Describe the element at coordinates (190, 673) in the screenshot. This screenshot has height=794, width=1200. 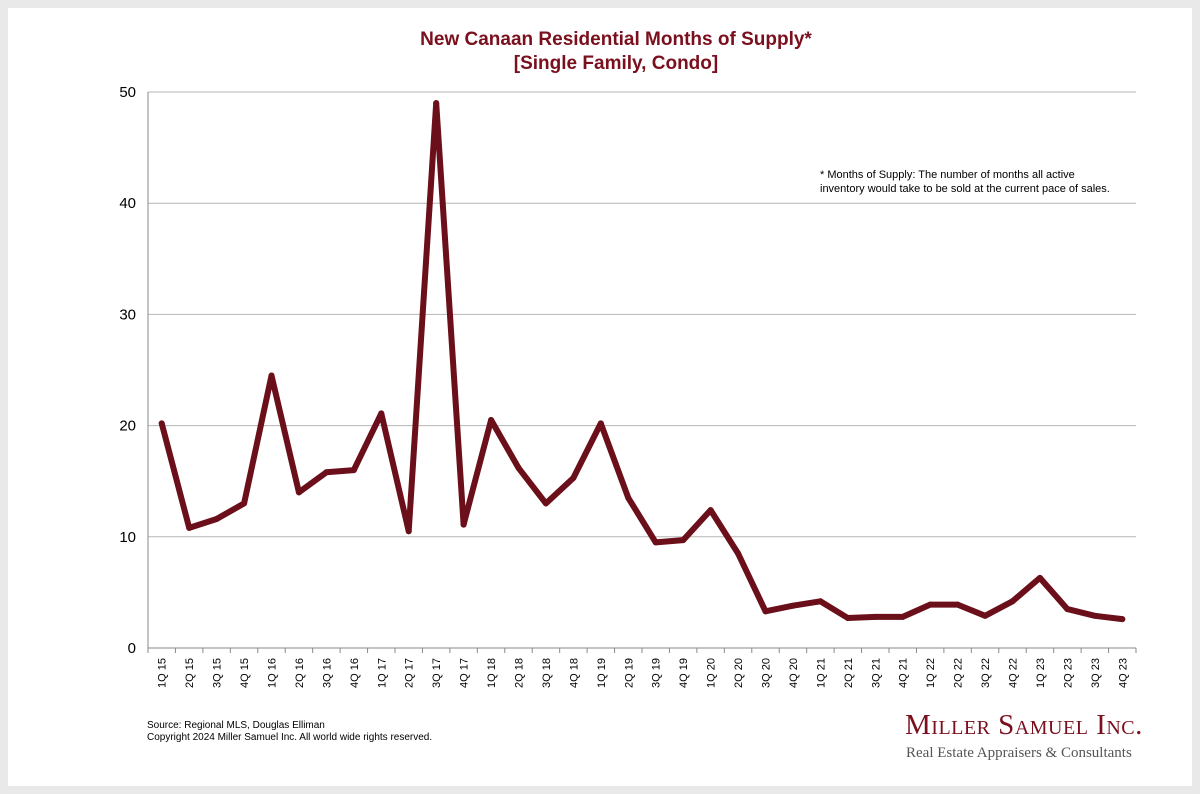
I see `x-tick-label: 2Q 15` at that location.